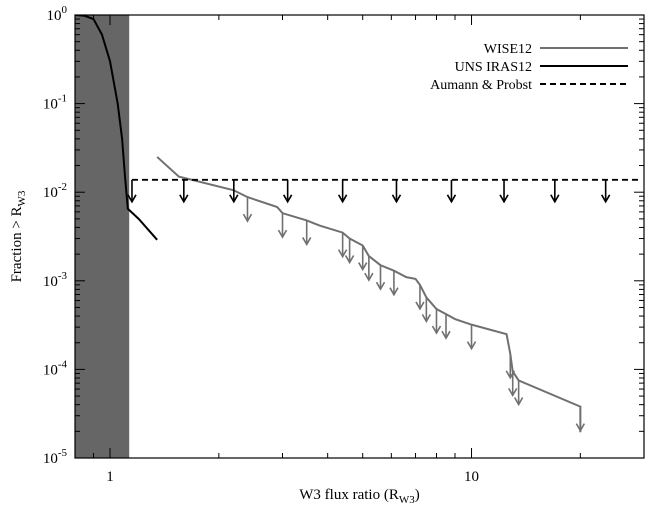  Describe the element at coordinates (493, 67) in the screenshot. I see `legend-label: UNS IRAS12` at that location.